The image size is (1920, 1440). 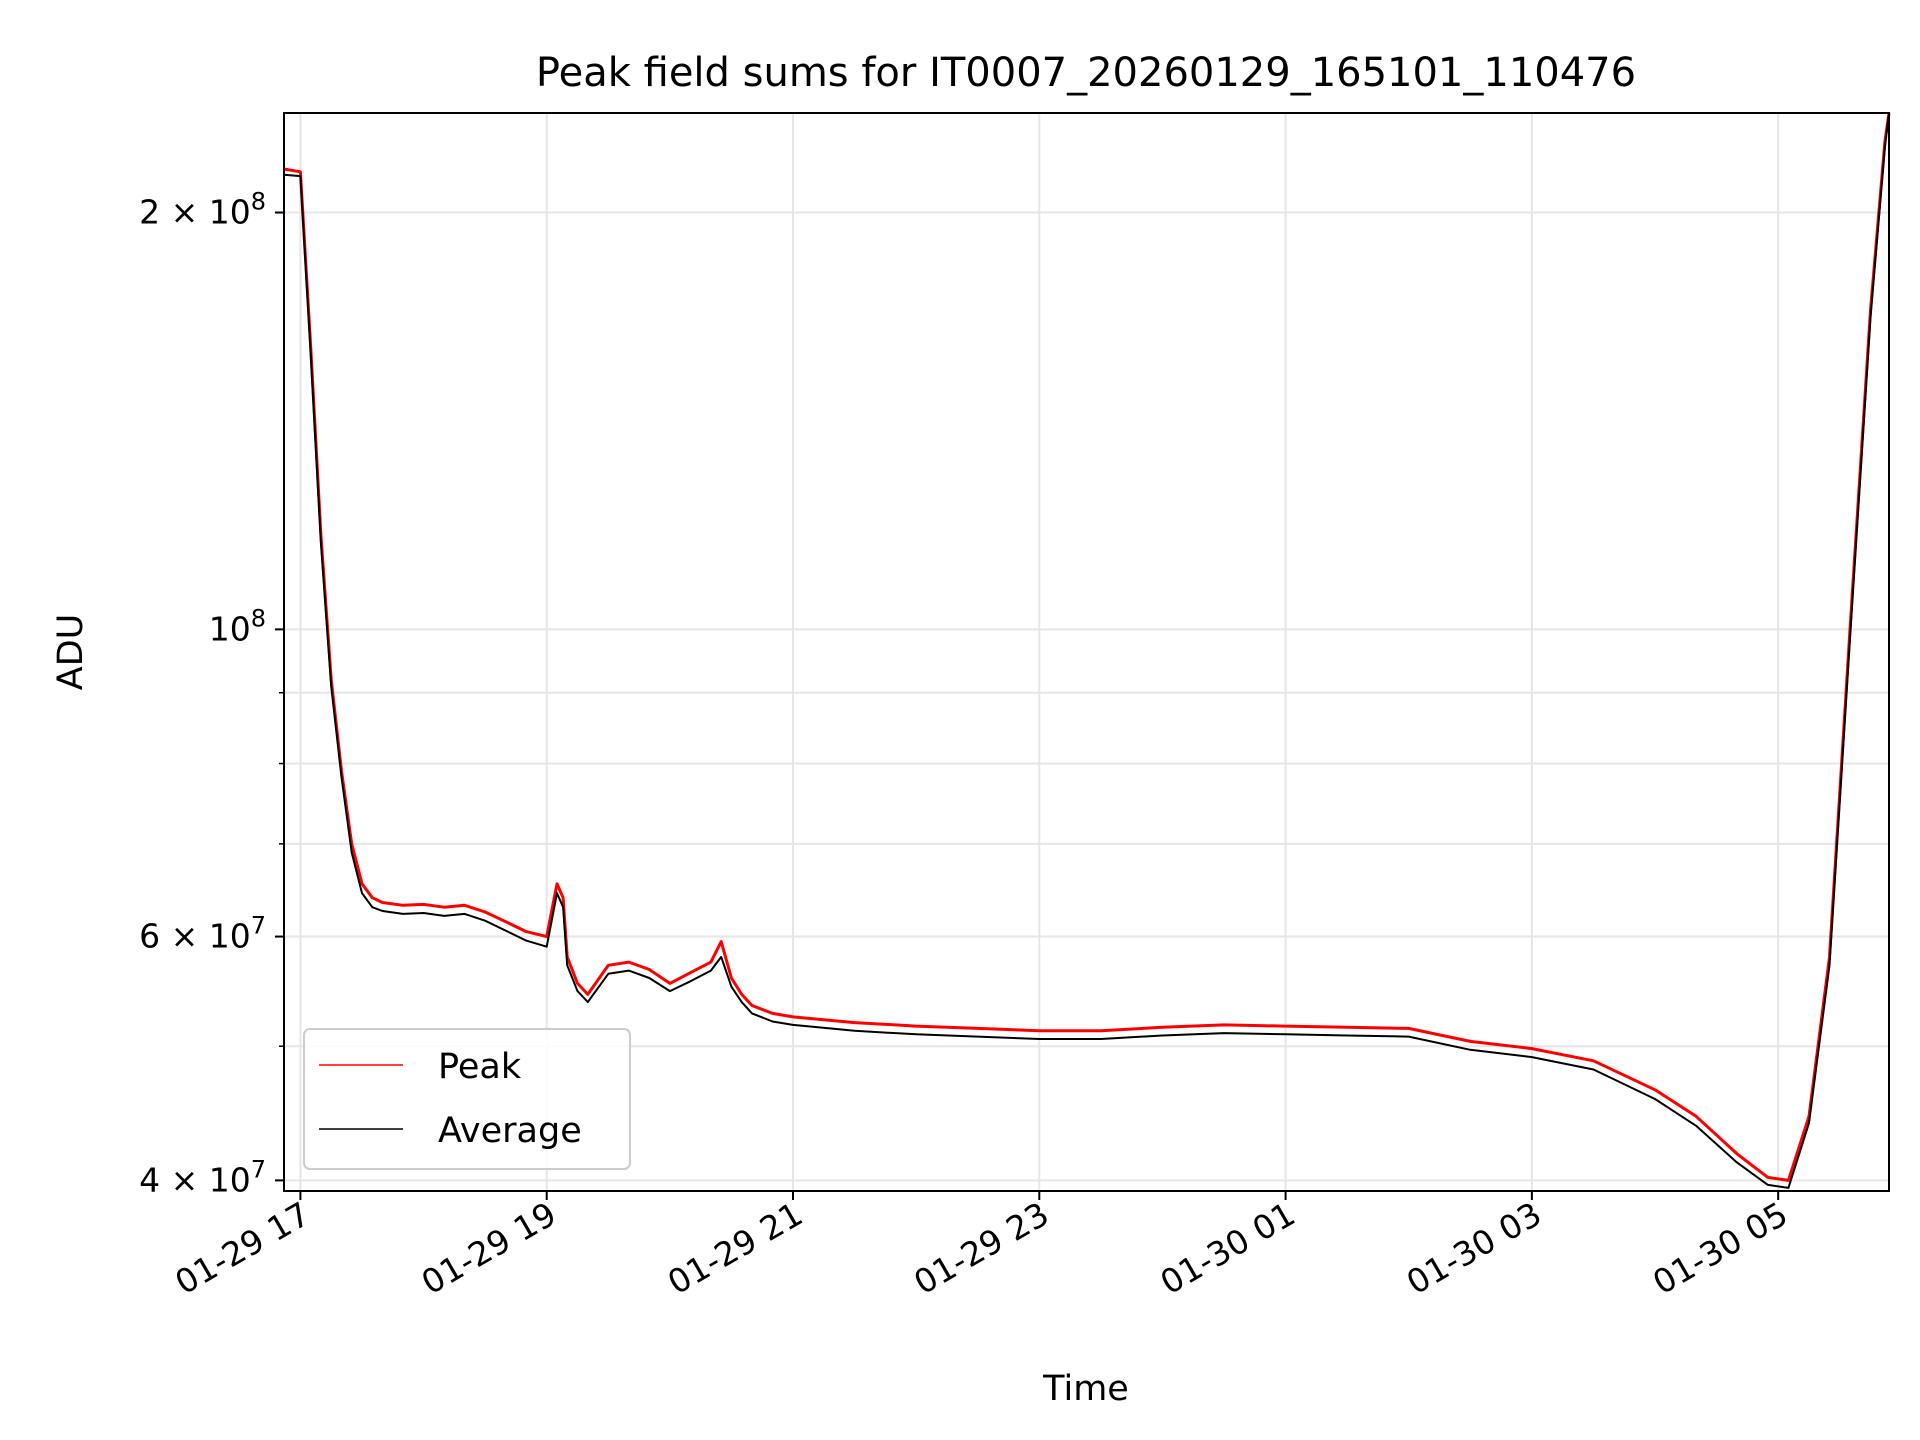 I want to click on legend-box, so click(x=467, y=1099).